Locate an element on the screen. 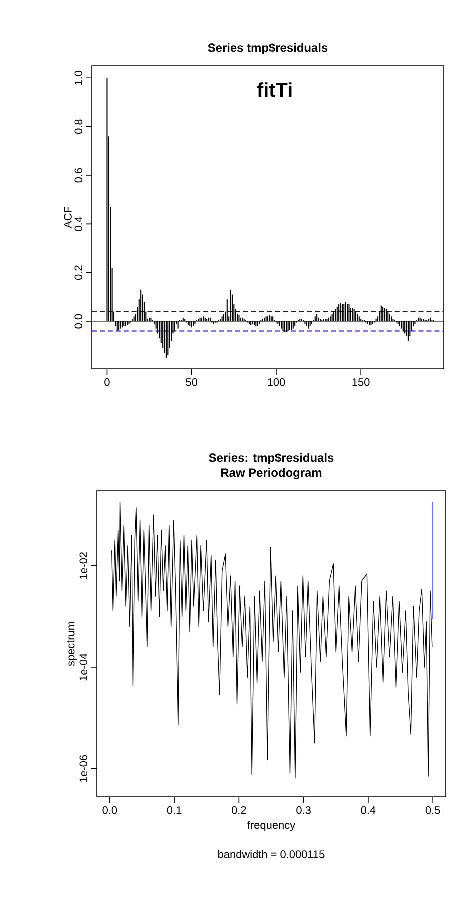 This screenshot has height=900, width=456. y-tick-label: 0.4 is located at coordinates (78, 224).